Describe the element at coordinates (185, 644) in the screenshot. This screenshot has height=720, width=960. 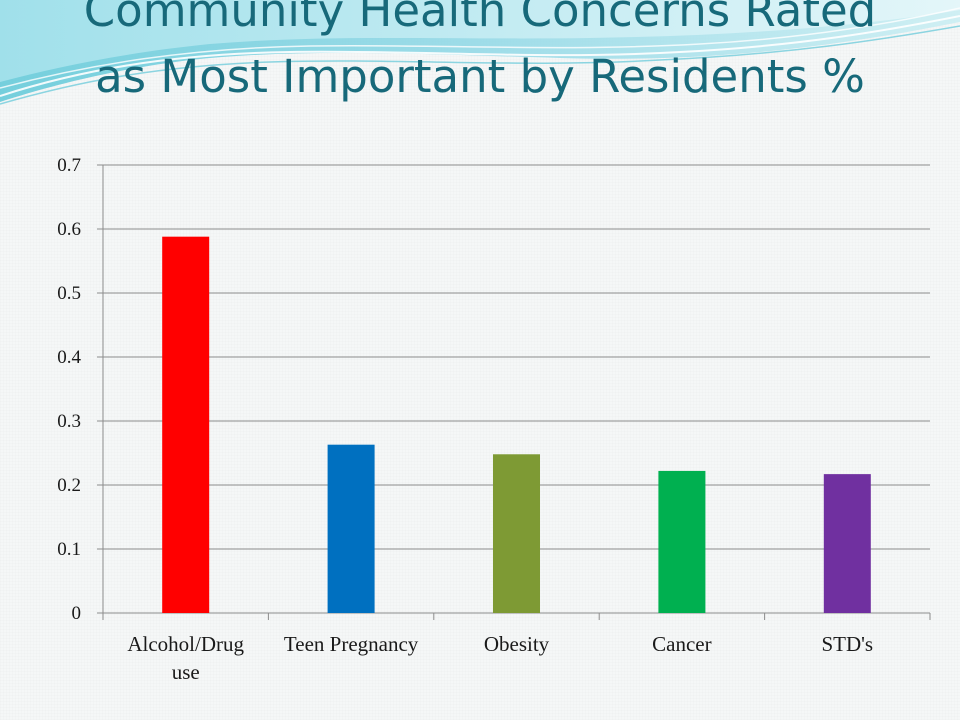
I see `x-tick-label: Alcohol/Drug` at that location.